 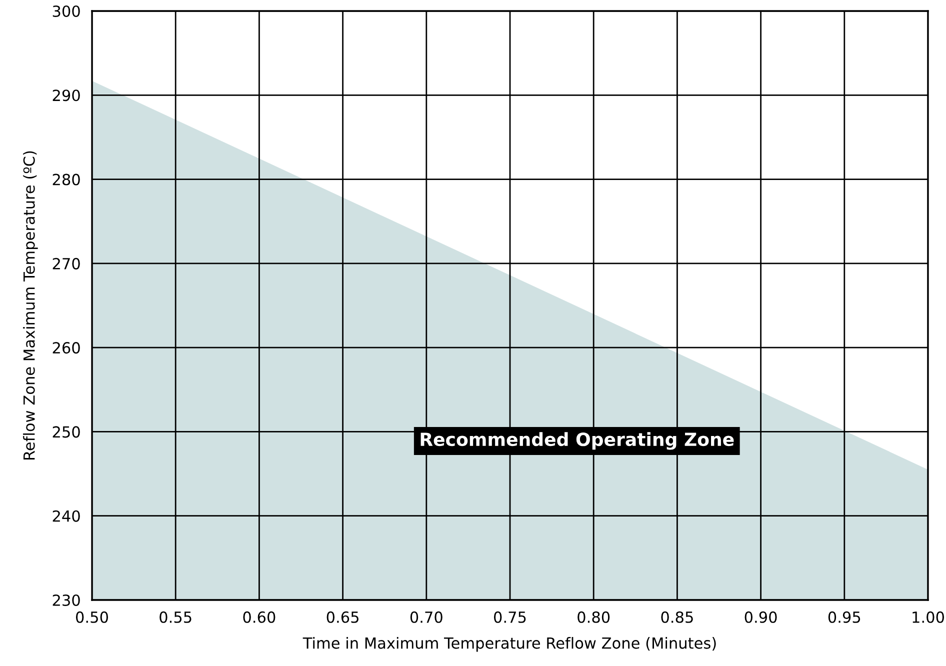 I want to click on x-tick-label: 0.50, so click(x=92, y=617).